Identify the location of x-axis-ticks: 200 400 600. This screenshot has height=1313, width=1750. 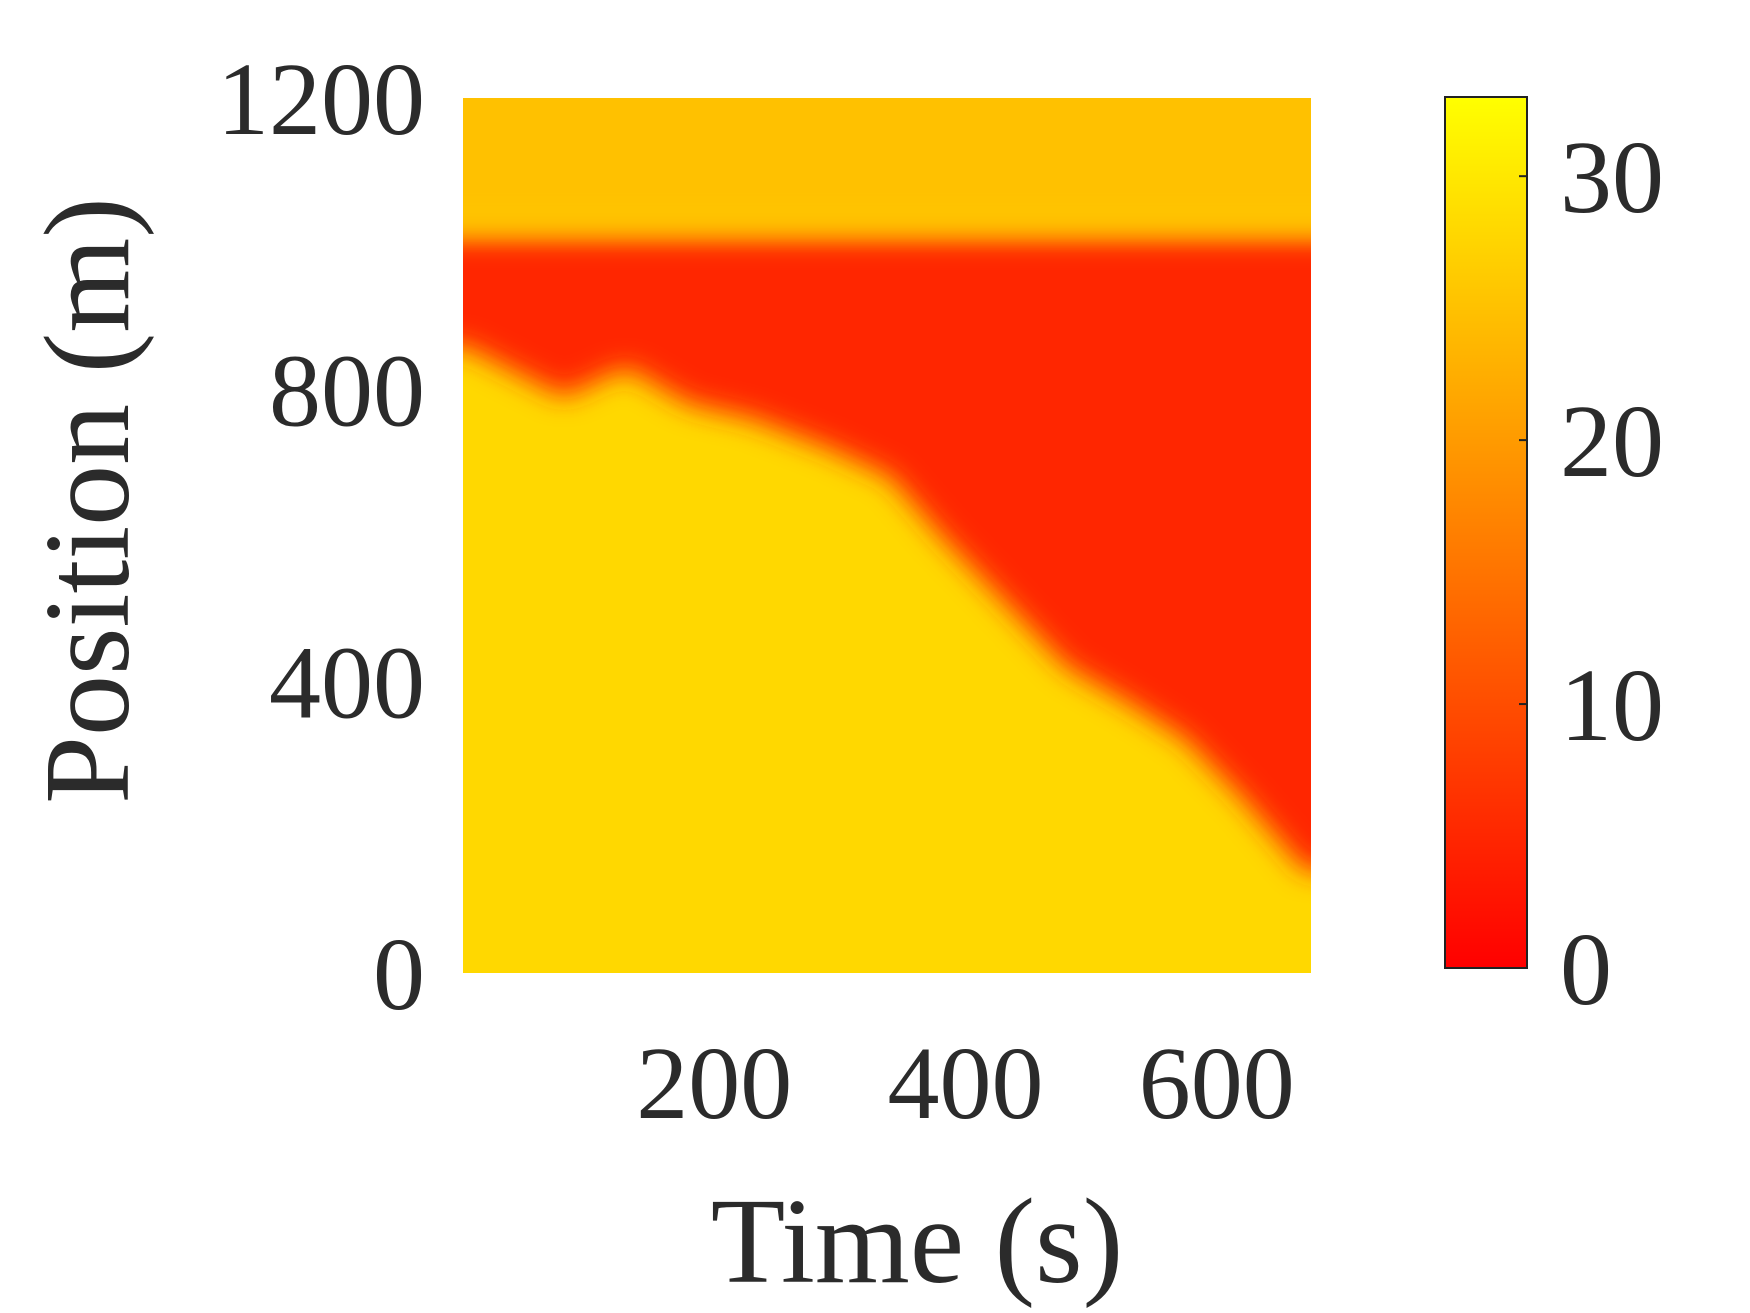
(965, 1083).